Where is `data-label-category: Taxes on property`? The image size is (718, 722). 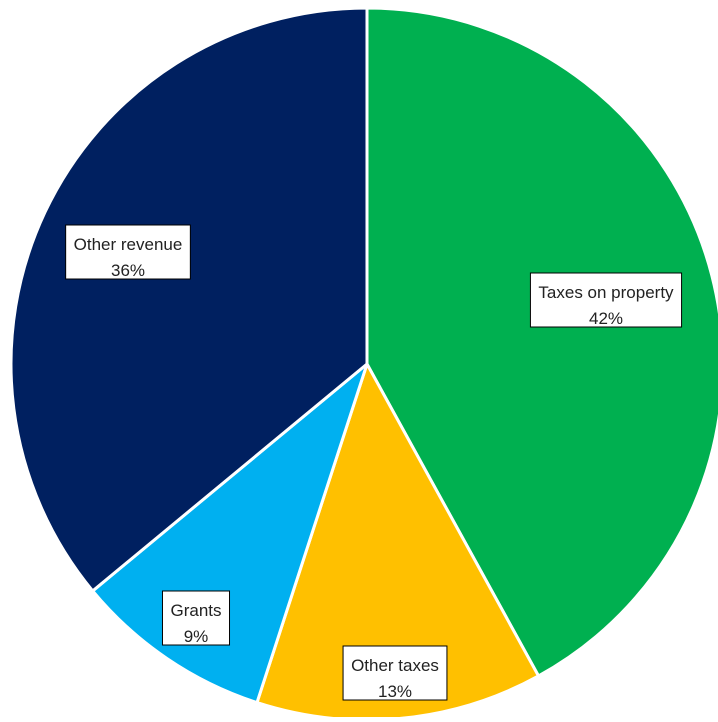 data-label-category: Taxes on property is located at coordinates (606, 292).